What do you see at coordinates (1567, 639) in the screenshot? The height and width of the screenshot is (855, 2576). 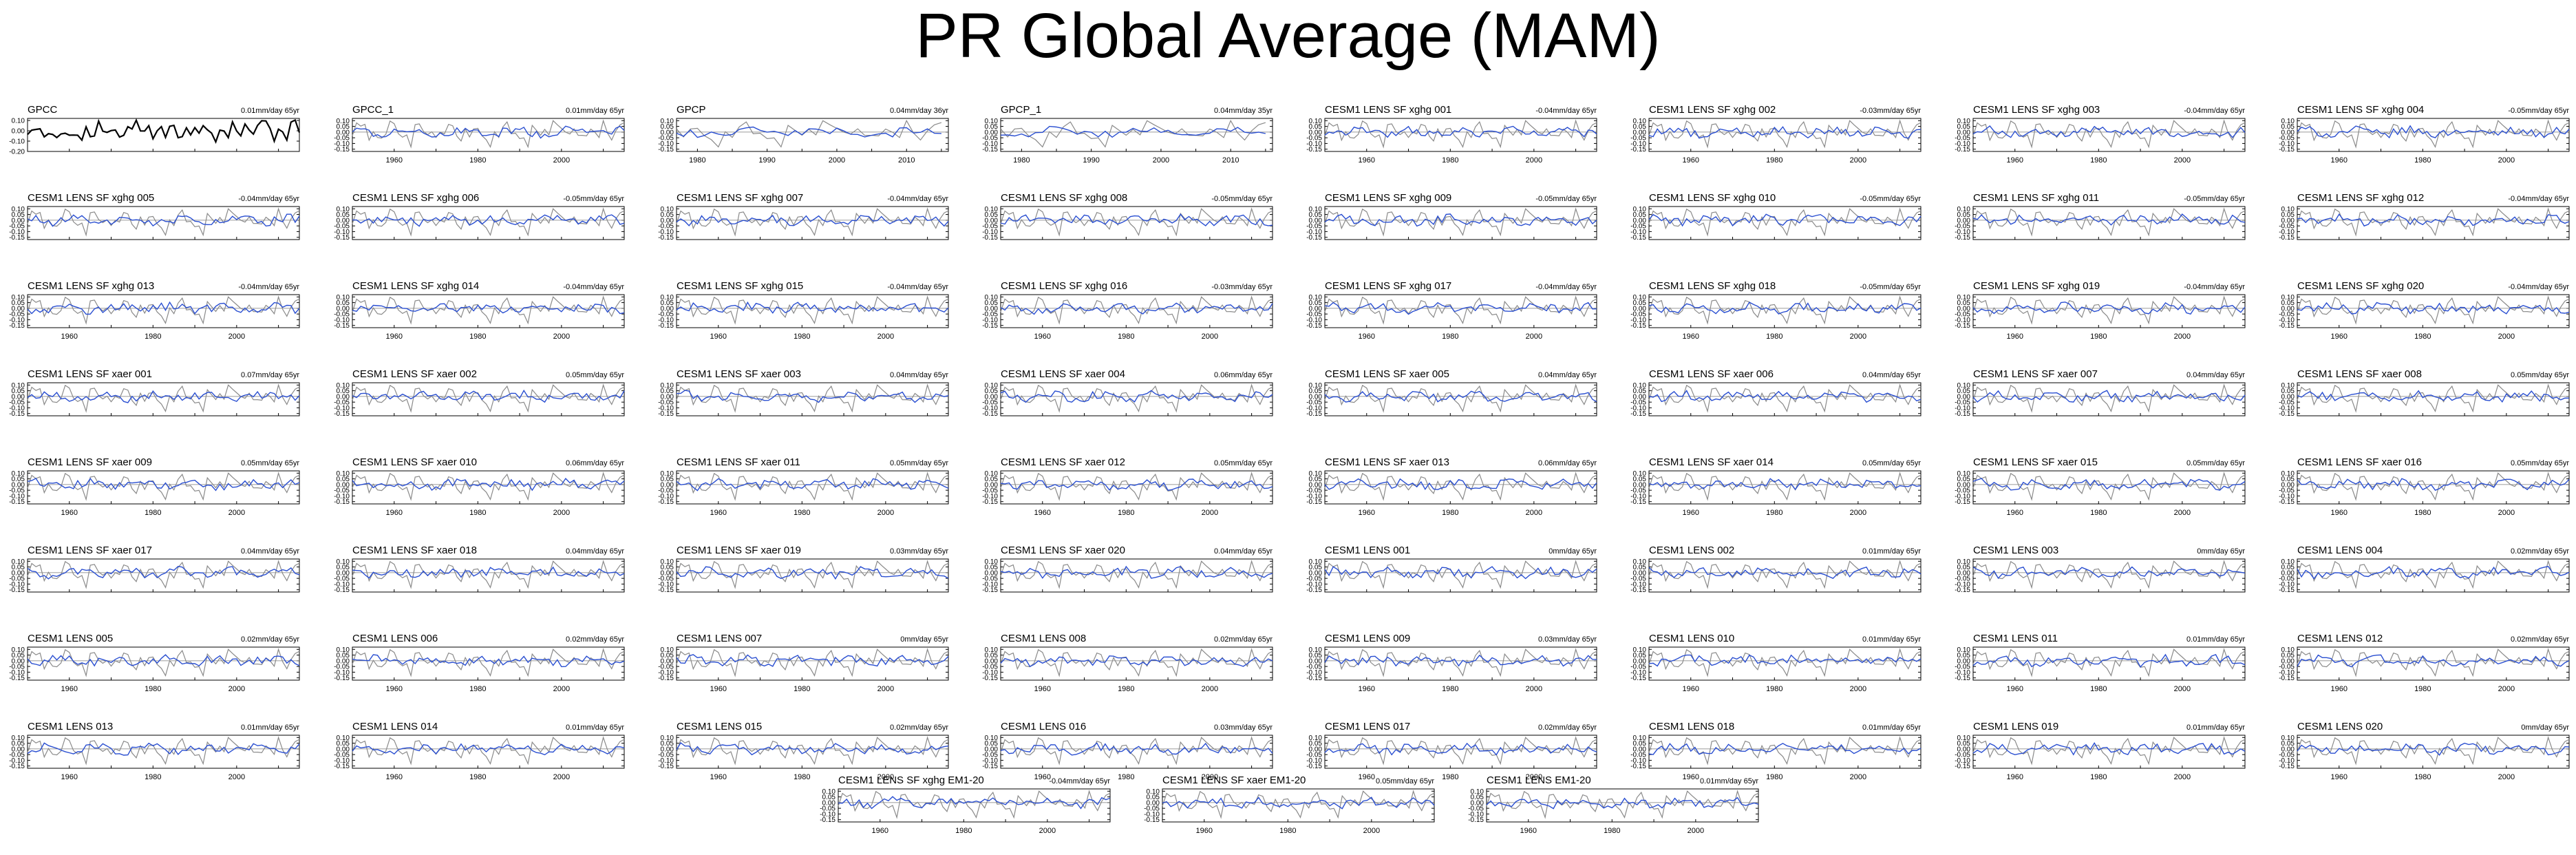 I see `panel-trend: 0.03mm/day 65yr` at bounding box center [1567, 639].